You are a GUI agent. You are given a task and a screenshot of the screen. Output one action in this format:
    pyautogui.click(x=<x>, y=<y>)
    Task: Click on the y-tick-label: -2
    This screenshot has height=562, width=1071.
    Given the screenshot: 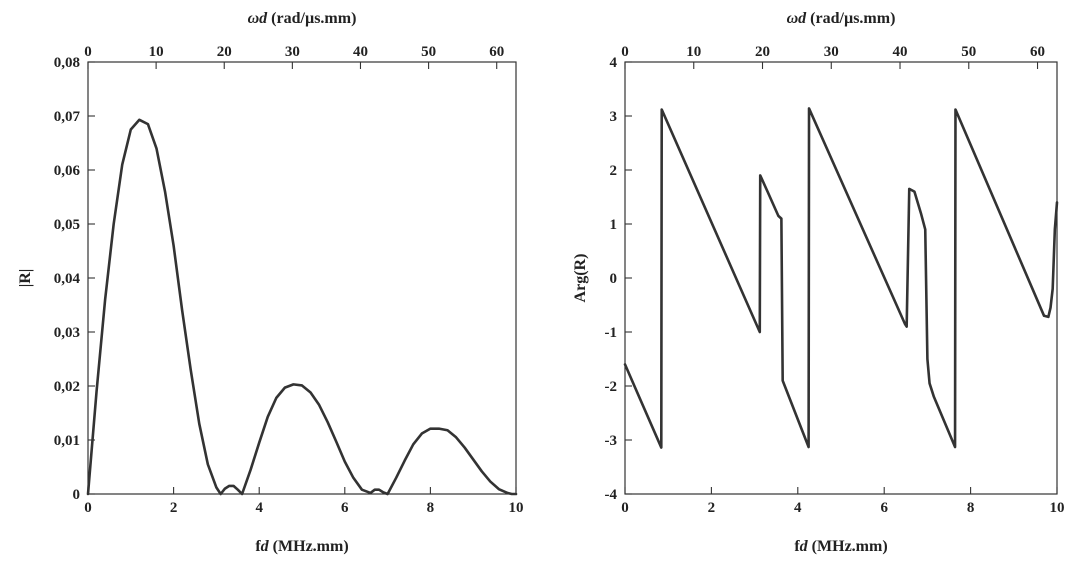 What is the action you would take?
    pyautogui.click(x=611, y=387)
    